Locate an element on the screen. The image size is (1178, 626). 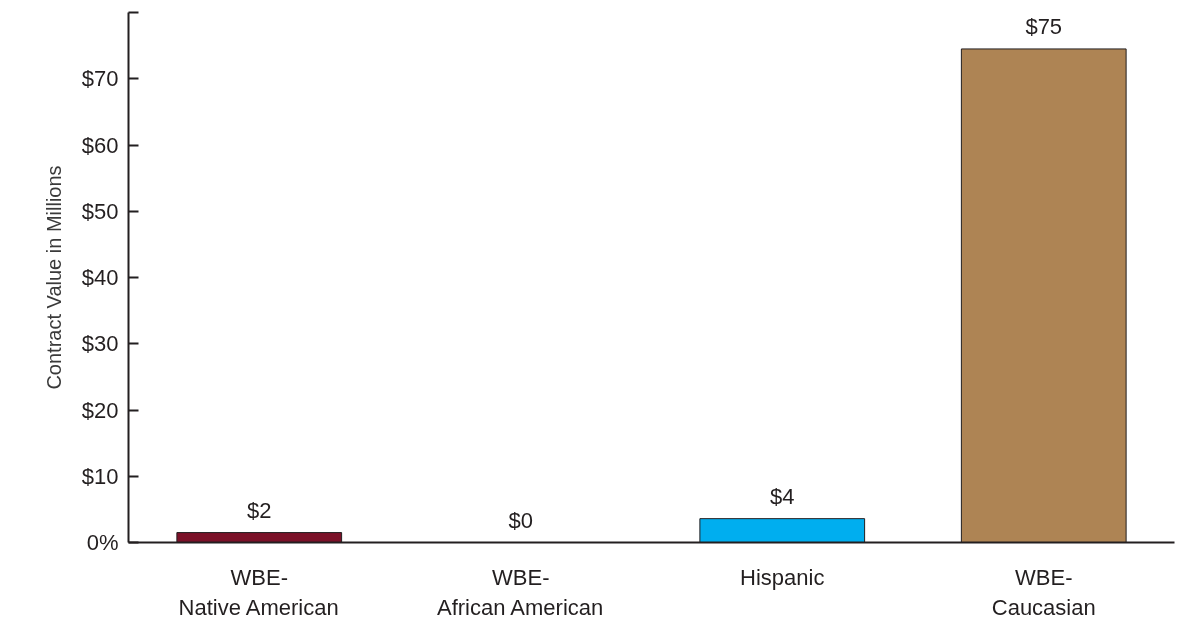
y-tick-label: $30 is located at coordinates (100, 344).